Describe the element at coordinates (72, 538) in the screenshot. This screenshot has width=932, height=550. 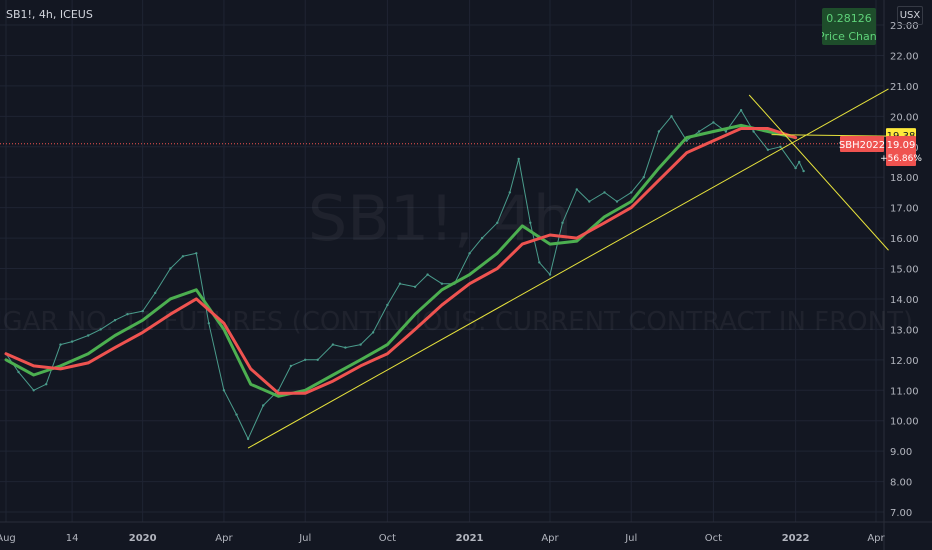
I see `x-tick-label: 14` at that location.